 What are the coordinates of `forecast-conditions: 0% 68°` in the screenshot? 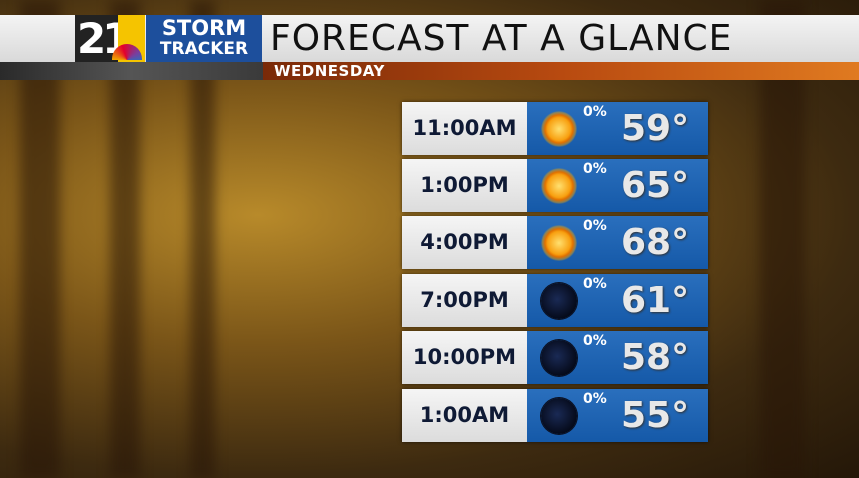 It's located at (617, 242).